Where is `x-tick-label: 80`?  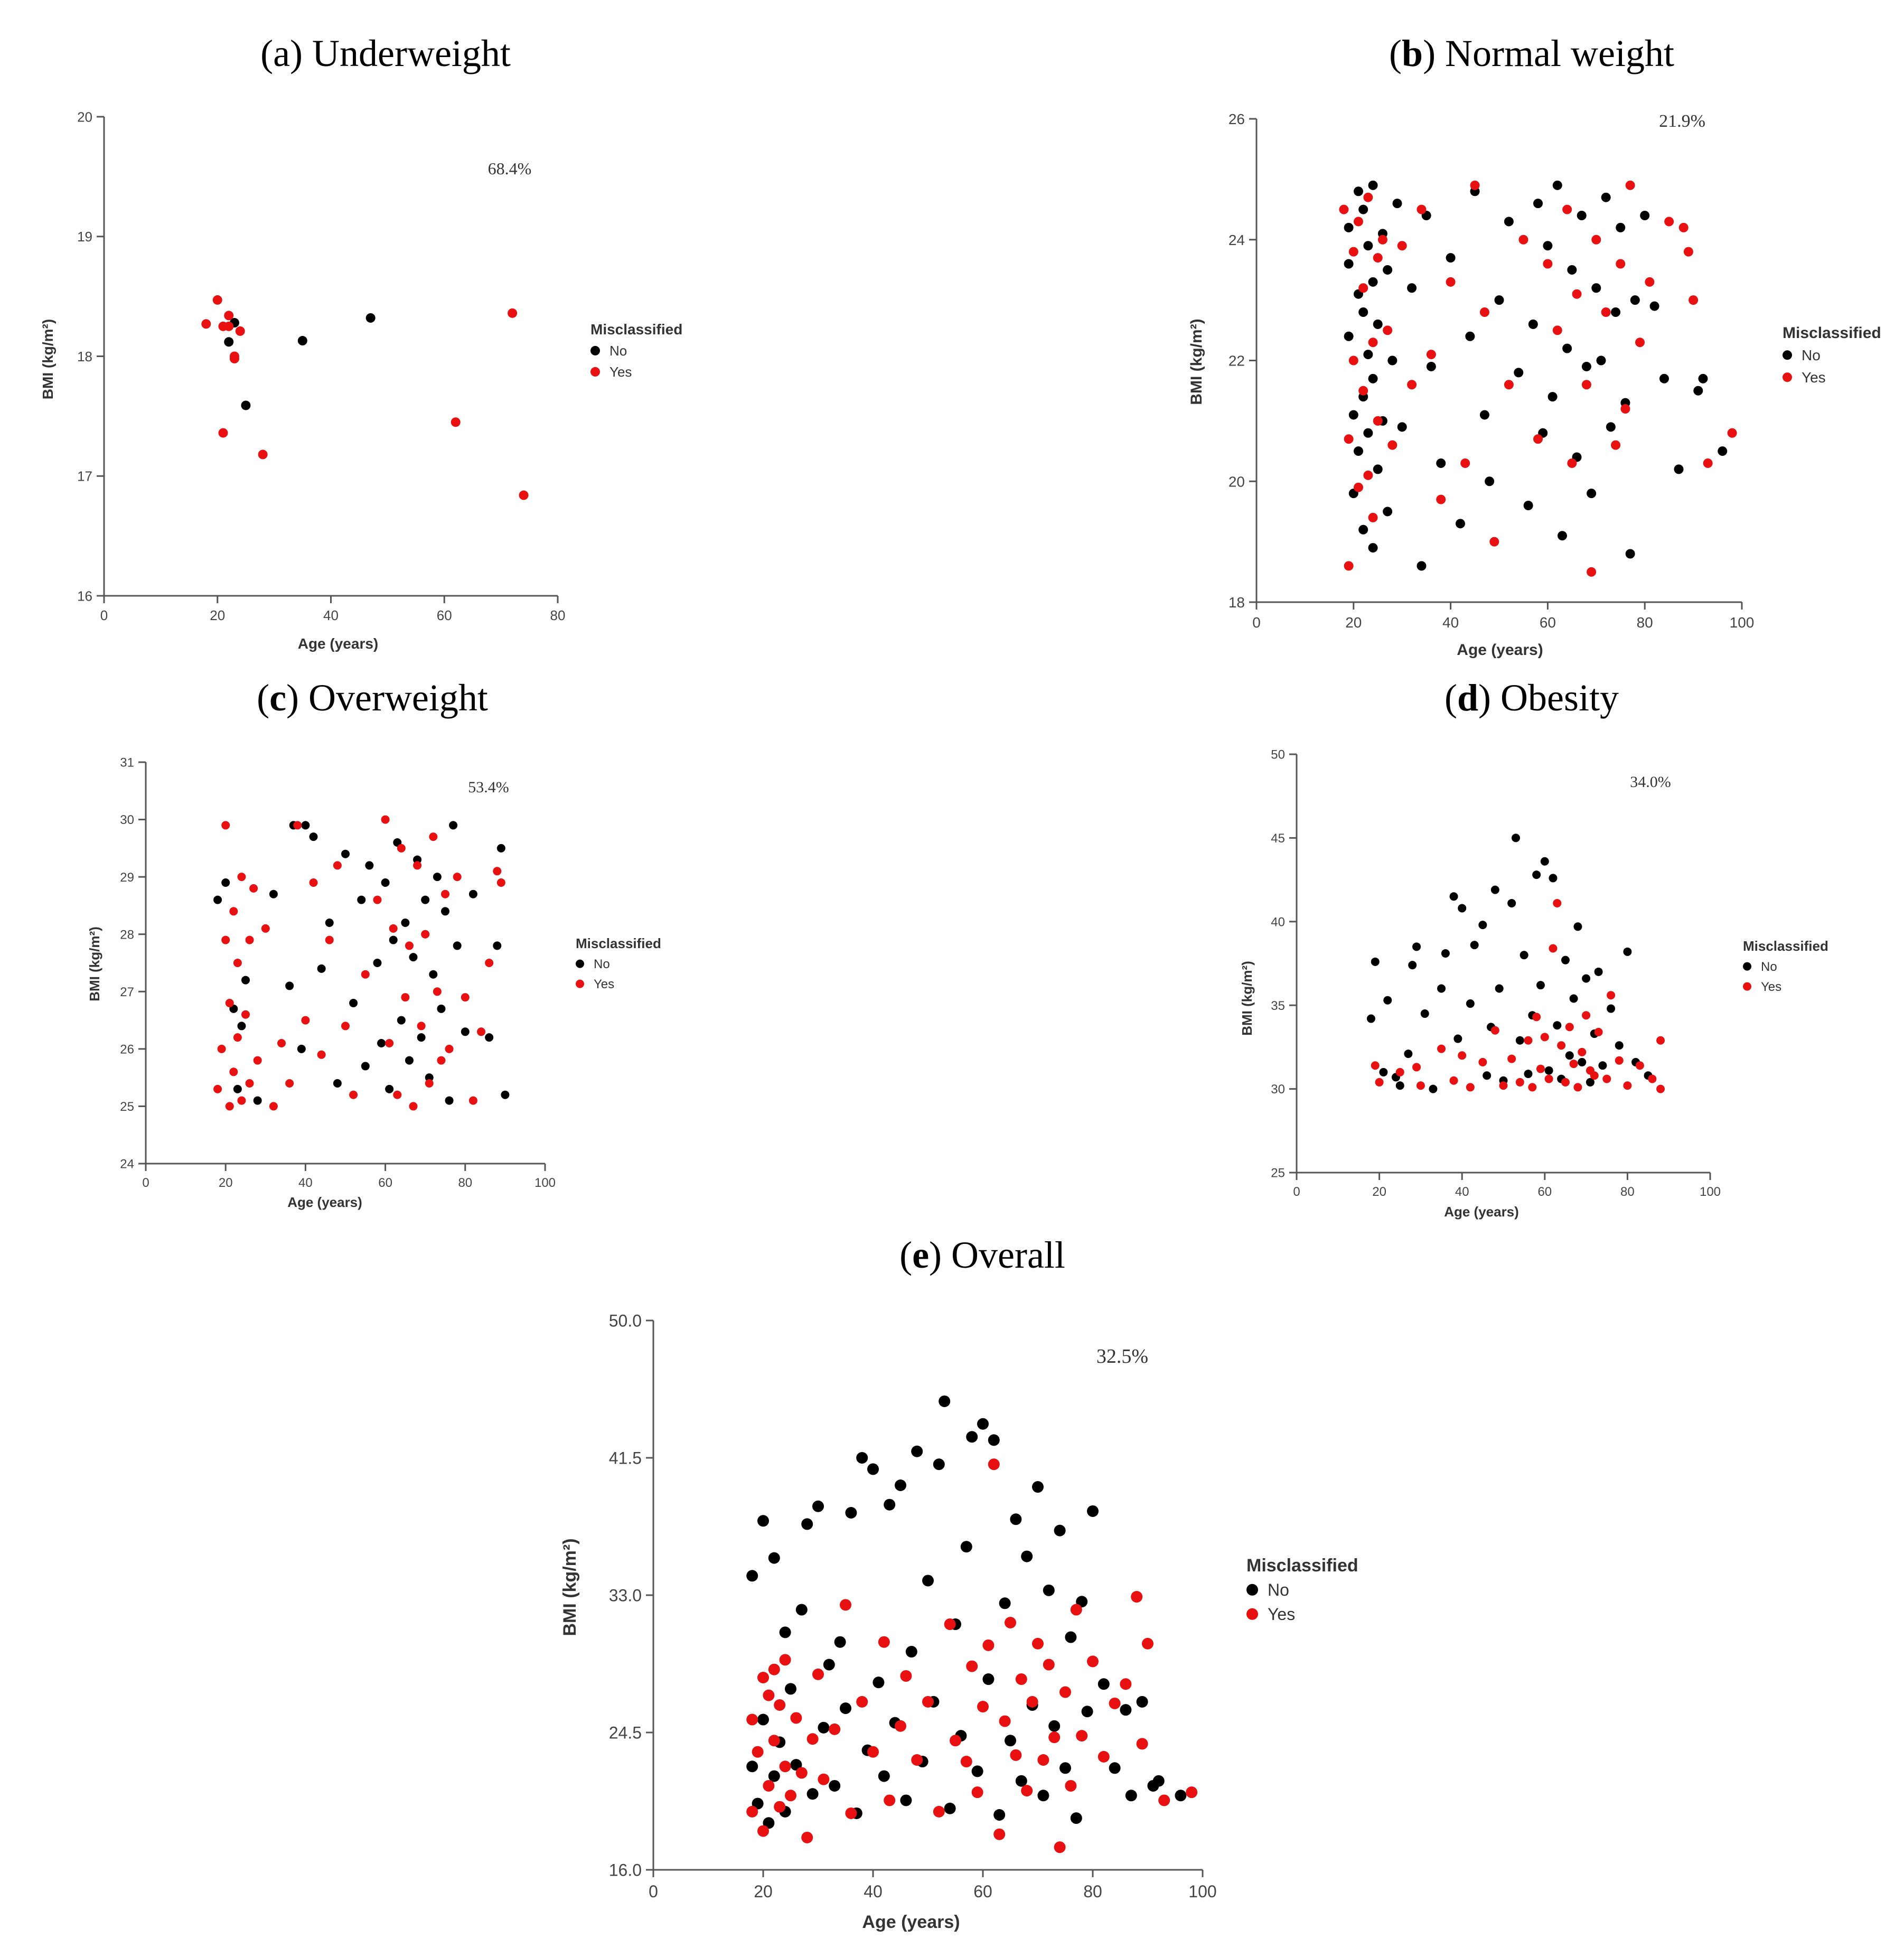 x-tick-label: 80 is located at coordinates (1645, 623).